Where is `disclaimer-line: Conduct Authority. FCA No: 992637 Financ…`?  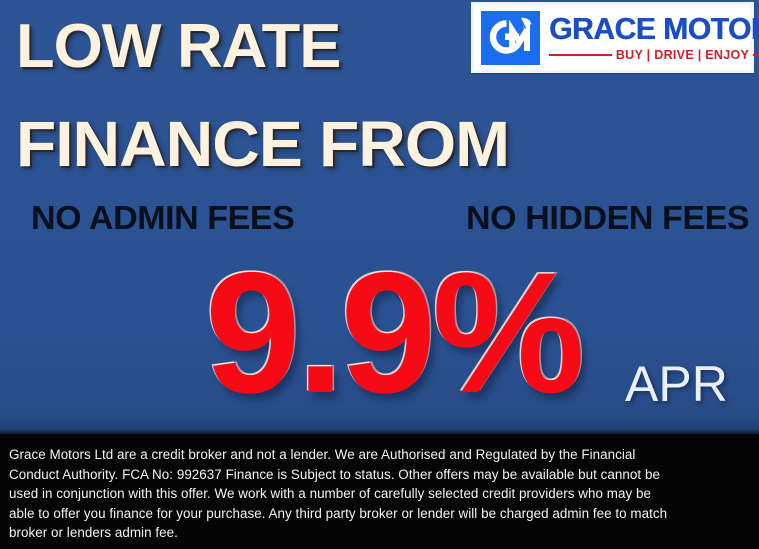 disclaimer-line: Conduct Authority. FCA No: 992637 Financ… is located at coordinates (334, 474).